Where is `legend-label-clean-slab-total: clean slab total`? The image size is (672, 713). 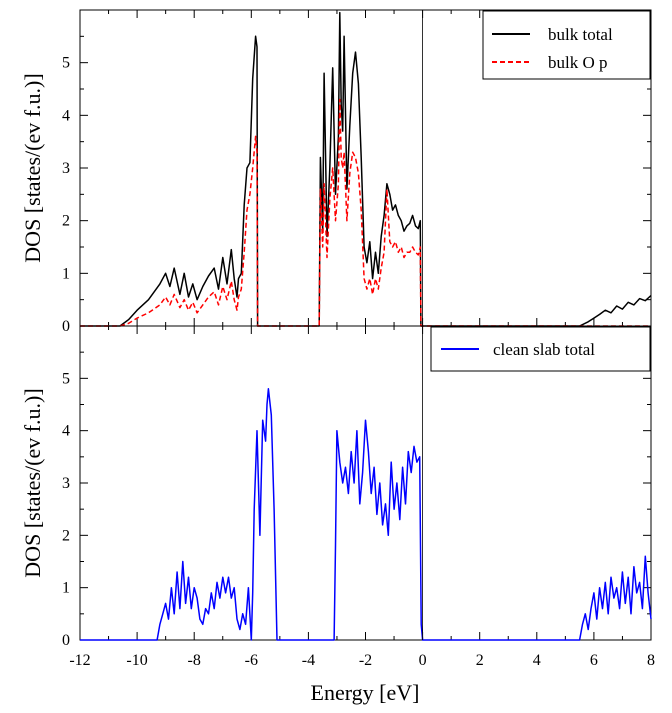
legend-label-clean-slab-total: clean slab total is located at coordinates (544, 349).